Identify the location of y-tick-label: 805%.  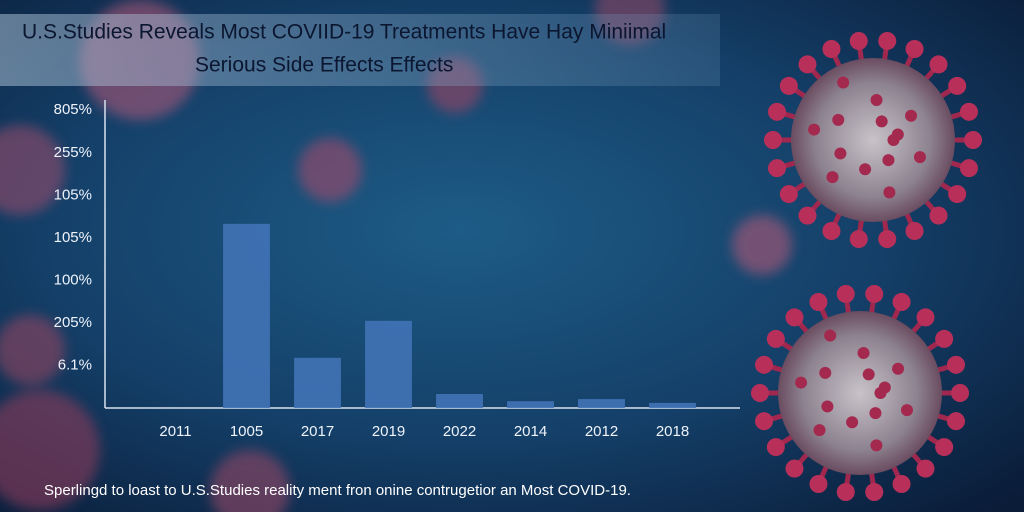
(73, 109).